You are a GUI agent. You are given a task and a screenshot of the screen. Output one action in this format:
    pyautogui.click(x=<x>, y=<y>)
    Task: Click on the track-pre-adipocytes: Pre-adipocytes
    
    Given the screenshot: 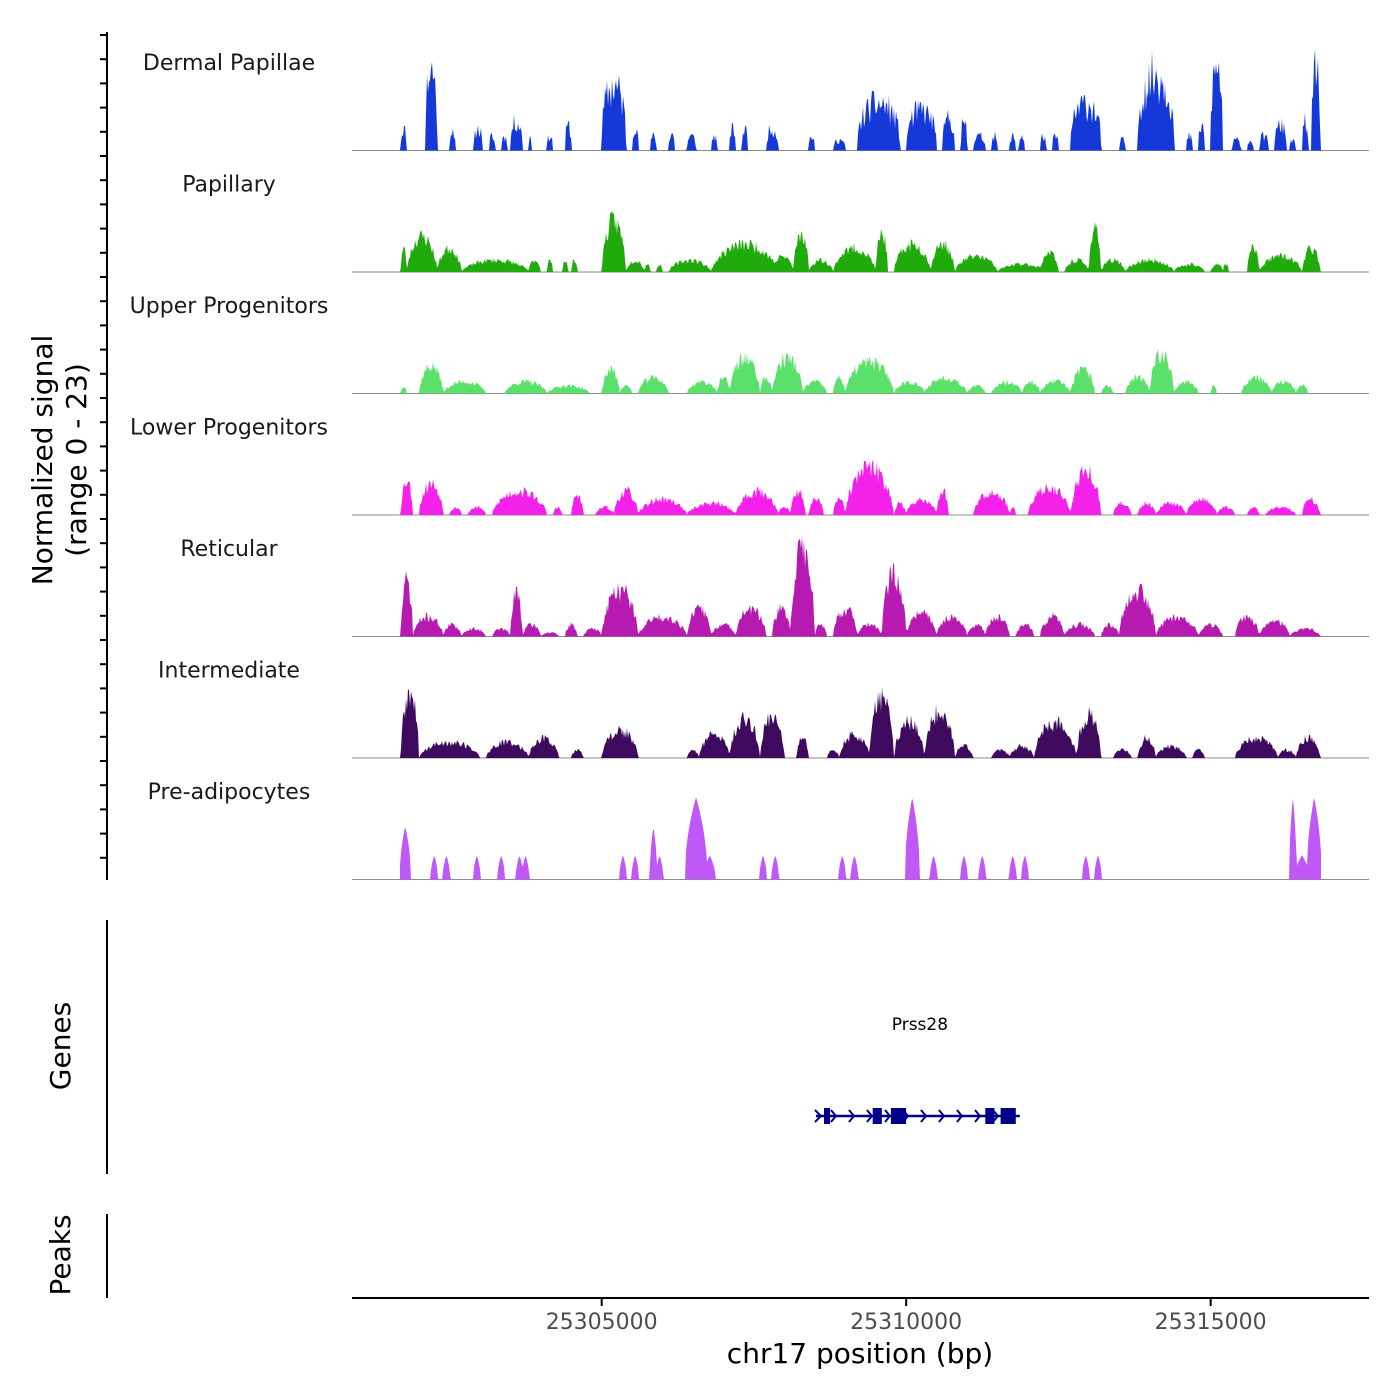 What is the action you would take?
    pyautogui.click(x=758, y=830)
    